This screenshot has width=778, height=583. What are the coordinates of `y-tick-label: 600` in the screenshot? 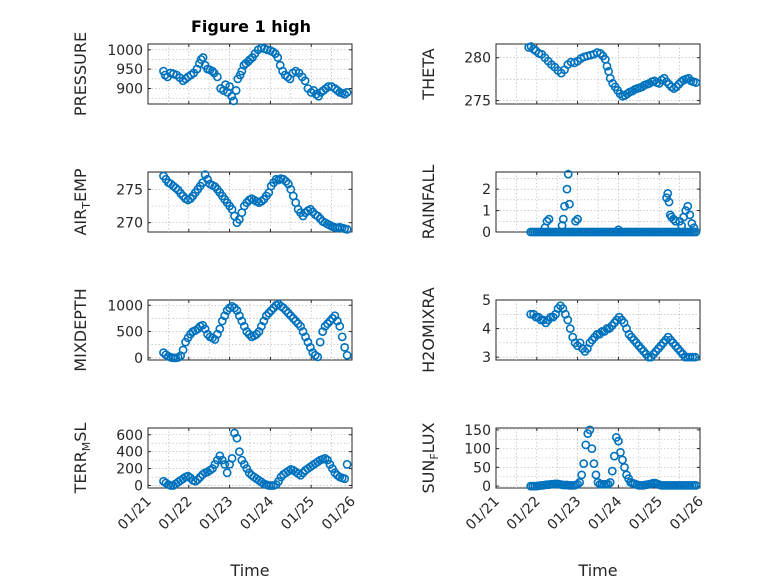 It's located at (129, 436).